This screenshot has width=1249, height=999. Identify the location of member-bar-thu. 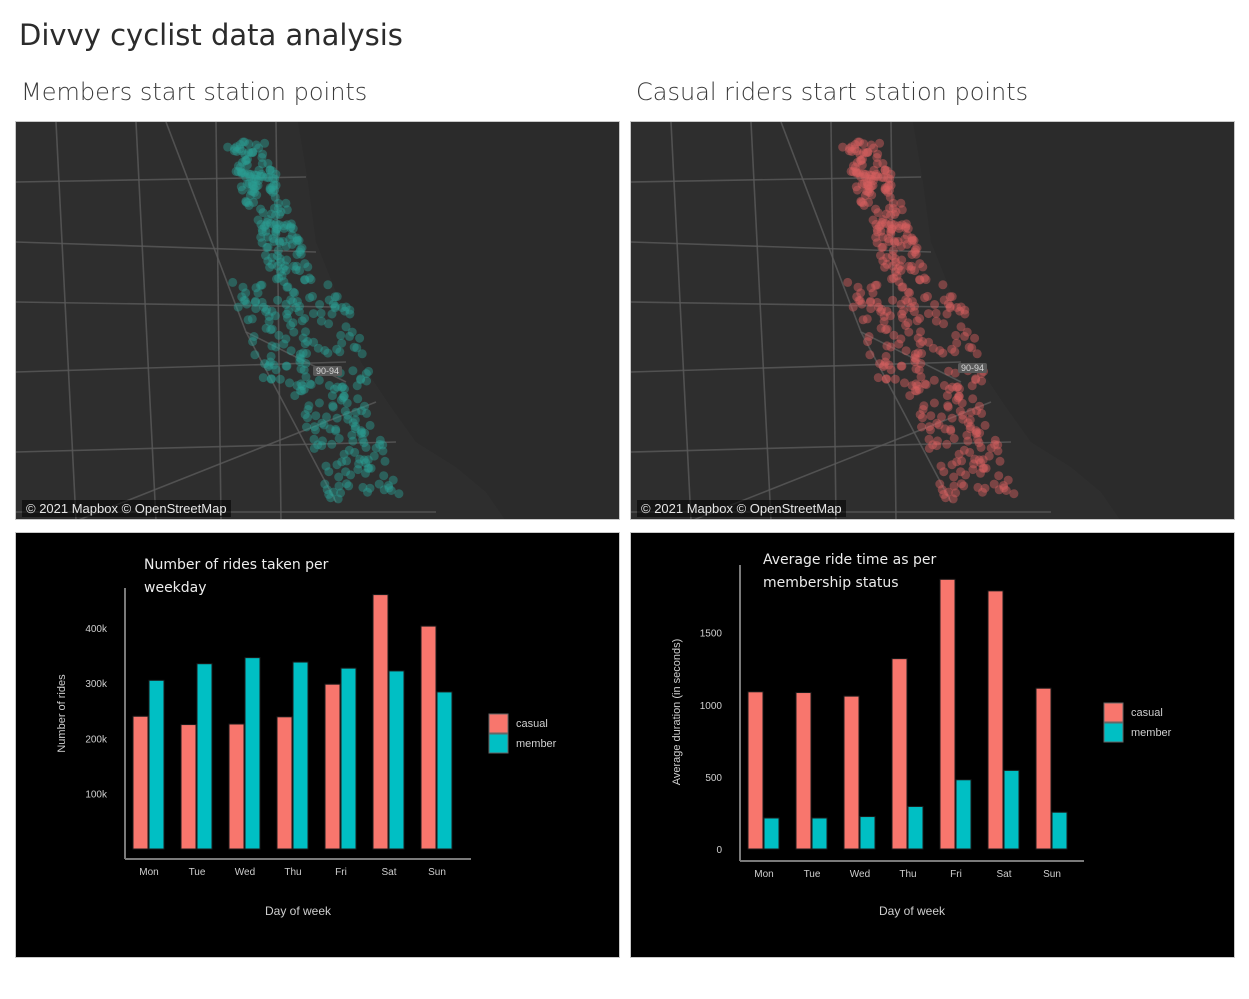
(300, 755).